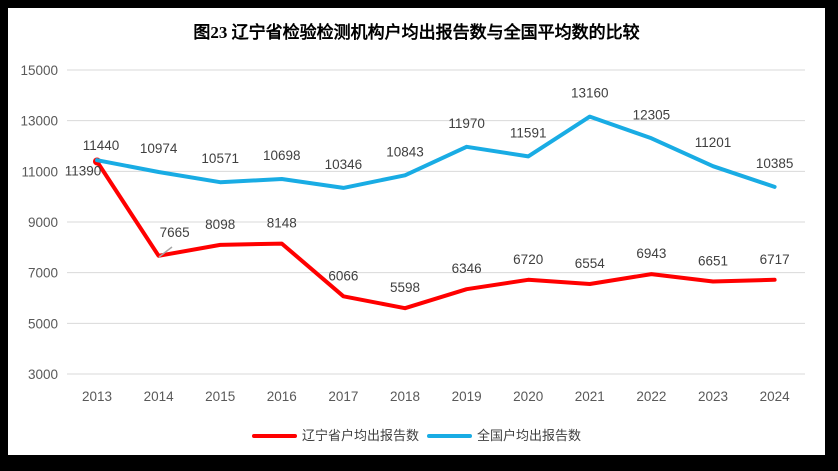 This screenshot has height=471, width=838. Describe the element at coordinates (590, 396) in the screenshot. I see `x-tick-label: 2021` at that location.